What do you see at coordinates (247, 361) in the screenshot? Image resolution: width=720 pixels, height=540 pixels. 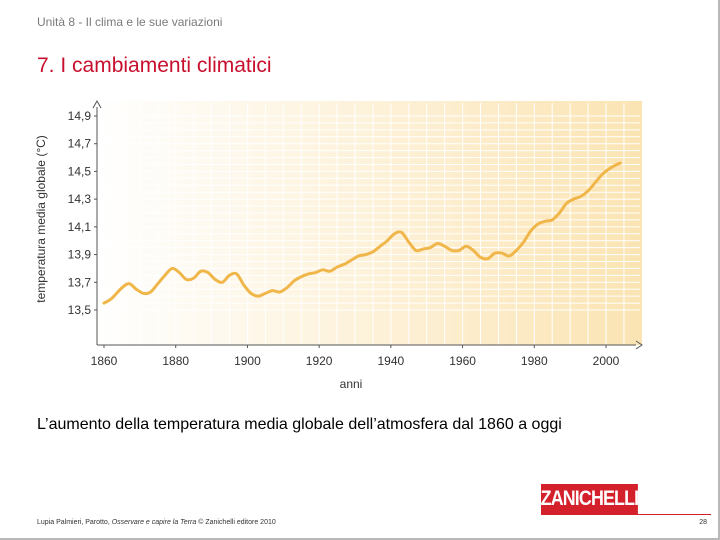 I see `x-tick-label: 1900` at bounding box center [247, 361].